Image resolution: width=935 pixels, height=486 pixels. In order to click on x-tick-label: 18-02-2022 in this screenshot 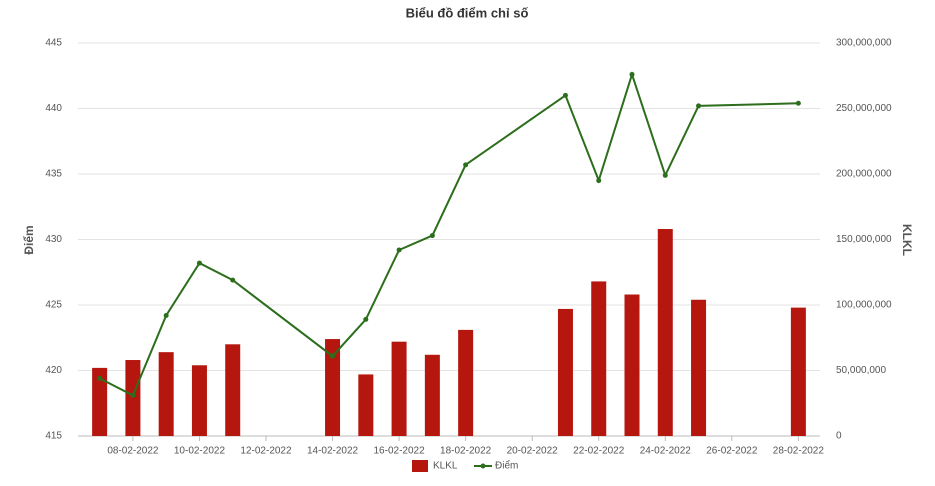, I will do `click(466, 451)`.